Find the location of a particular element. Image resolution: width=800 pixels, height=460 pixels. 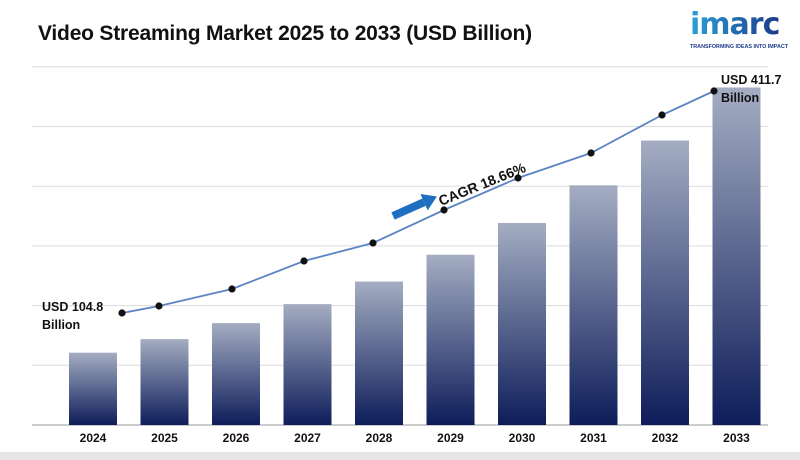

trend-marker-2027 is located at coordinates (304, 261).